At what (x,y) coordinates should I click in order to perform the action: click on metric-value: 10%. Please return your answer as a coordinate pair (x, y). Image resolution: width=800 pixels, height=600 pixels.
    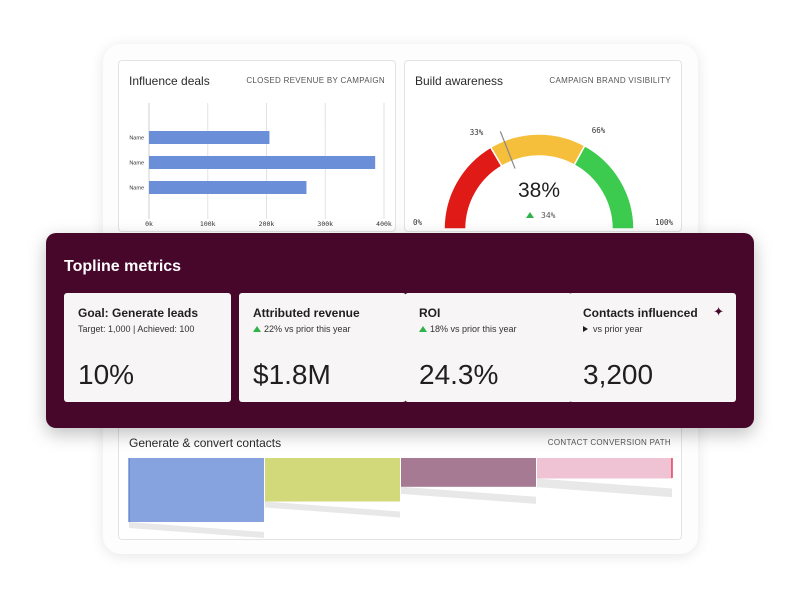
    Looking at the image, I should click on (106, 374).